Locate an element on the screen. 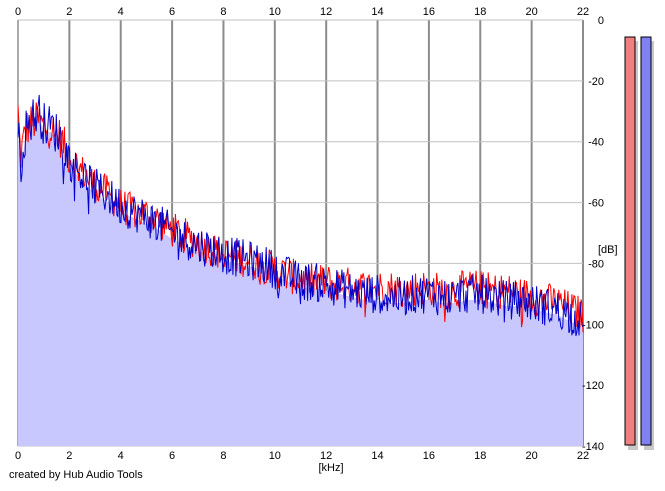 The width and height of the screenshot is (665, 491). x-tick-label-top: 12 is located at coordinates (326, 12).